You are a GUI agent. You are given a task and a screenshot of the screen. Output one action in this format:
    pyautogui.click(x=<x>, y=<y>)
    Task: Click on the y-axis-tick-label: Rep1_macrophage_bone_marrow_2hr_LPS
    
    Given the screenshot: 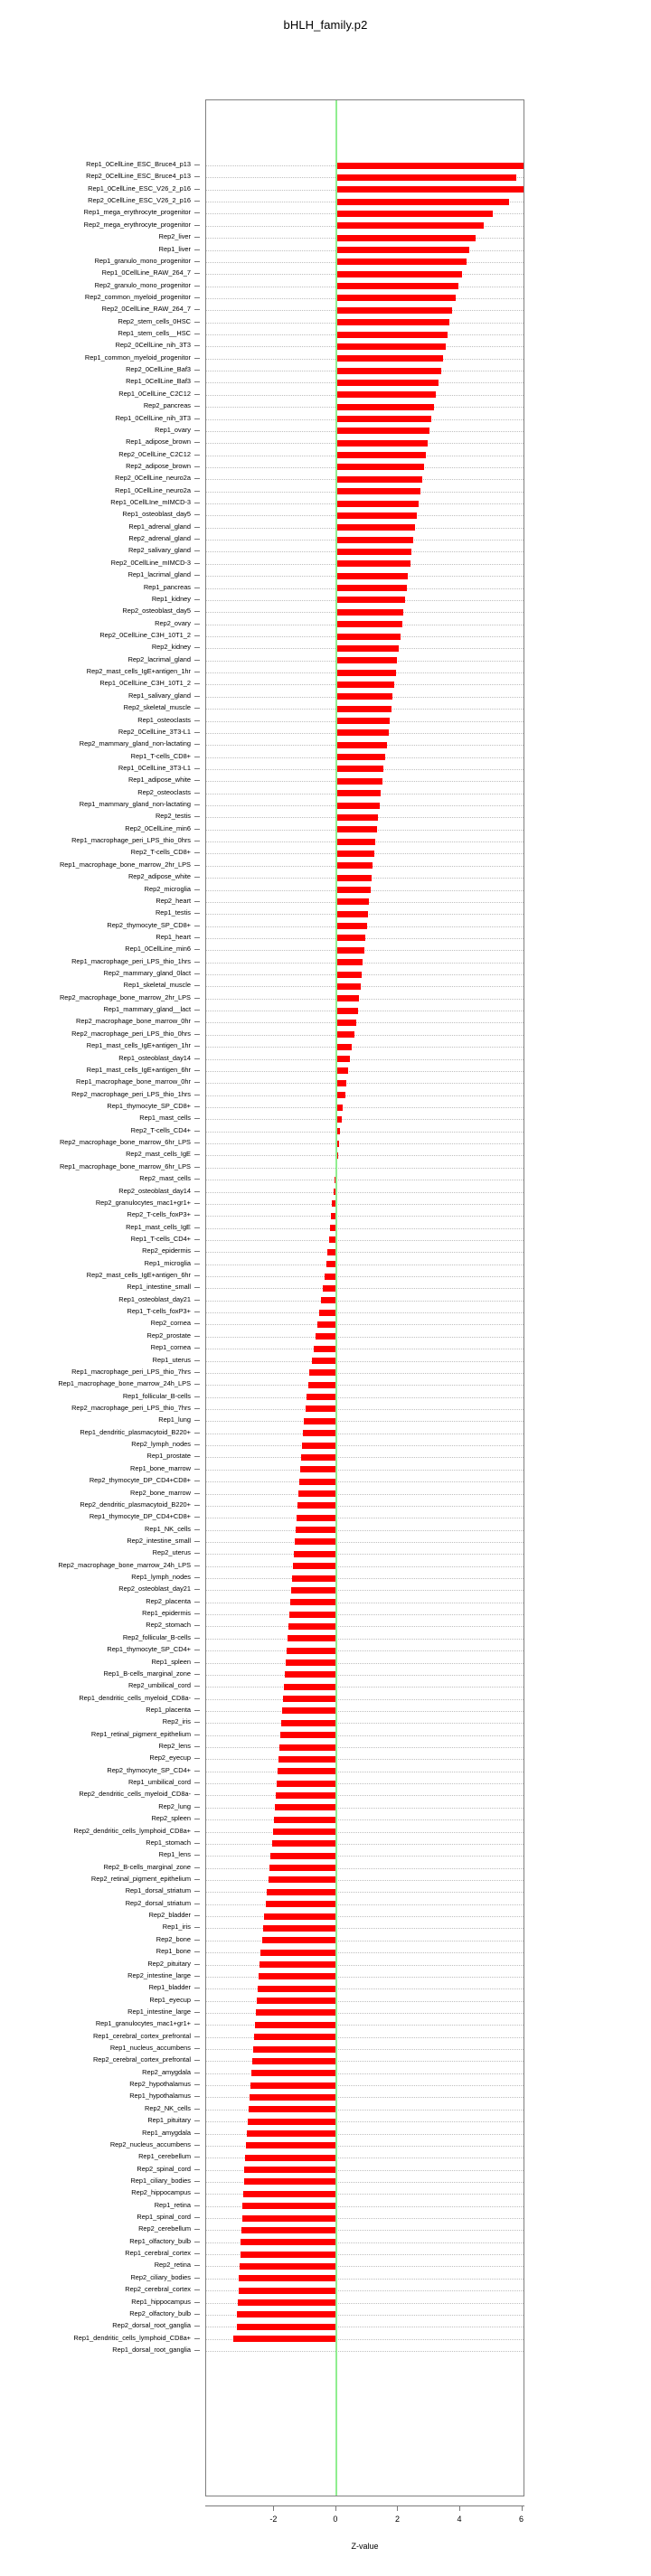 What is the action you would take?
    pyautogui.click(x=125, y=864)
    